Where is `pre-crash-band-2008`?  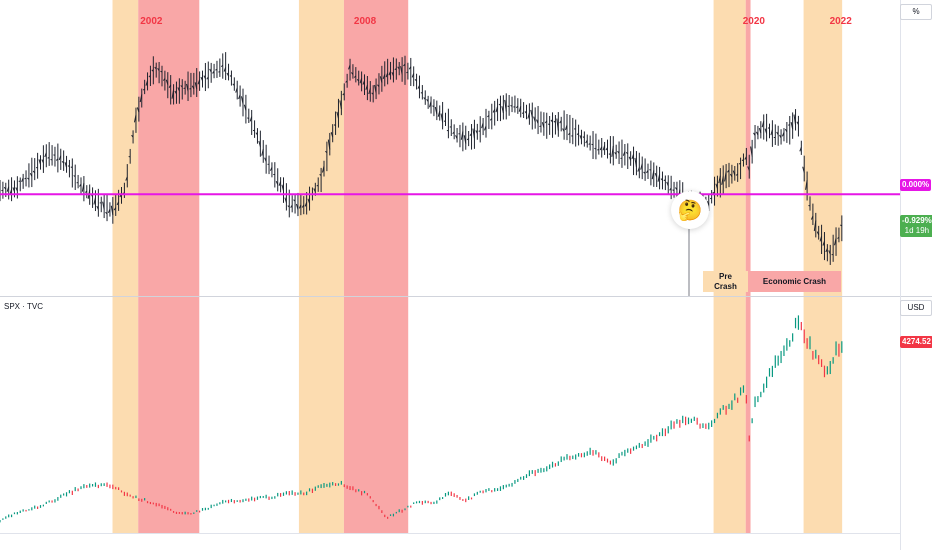 pre-crash-band-2008 is located at coordinates (321, 266).